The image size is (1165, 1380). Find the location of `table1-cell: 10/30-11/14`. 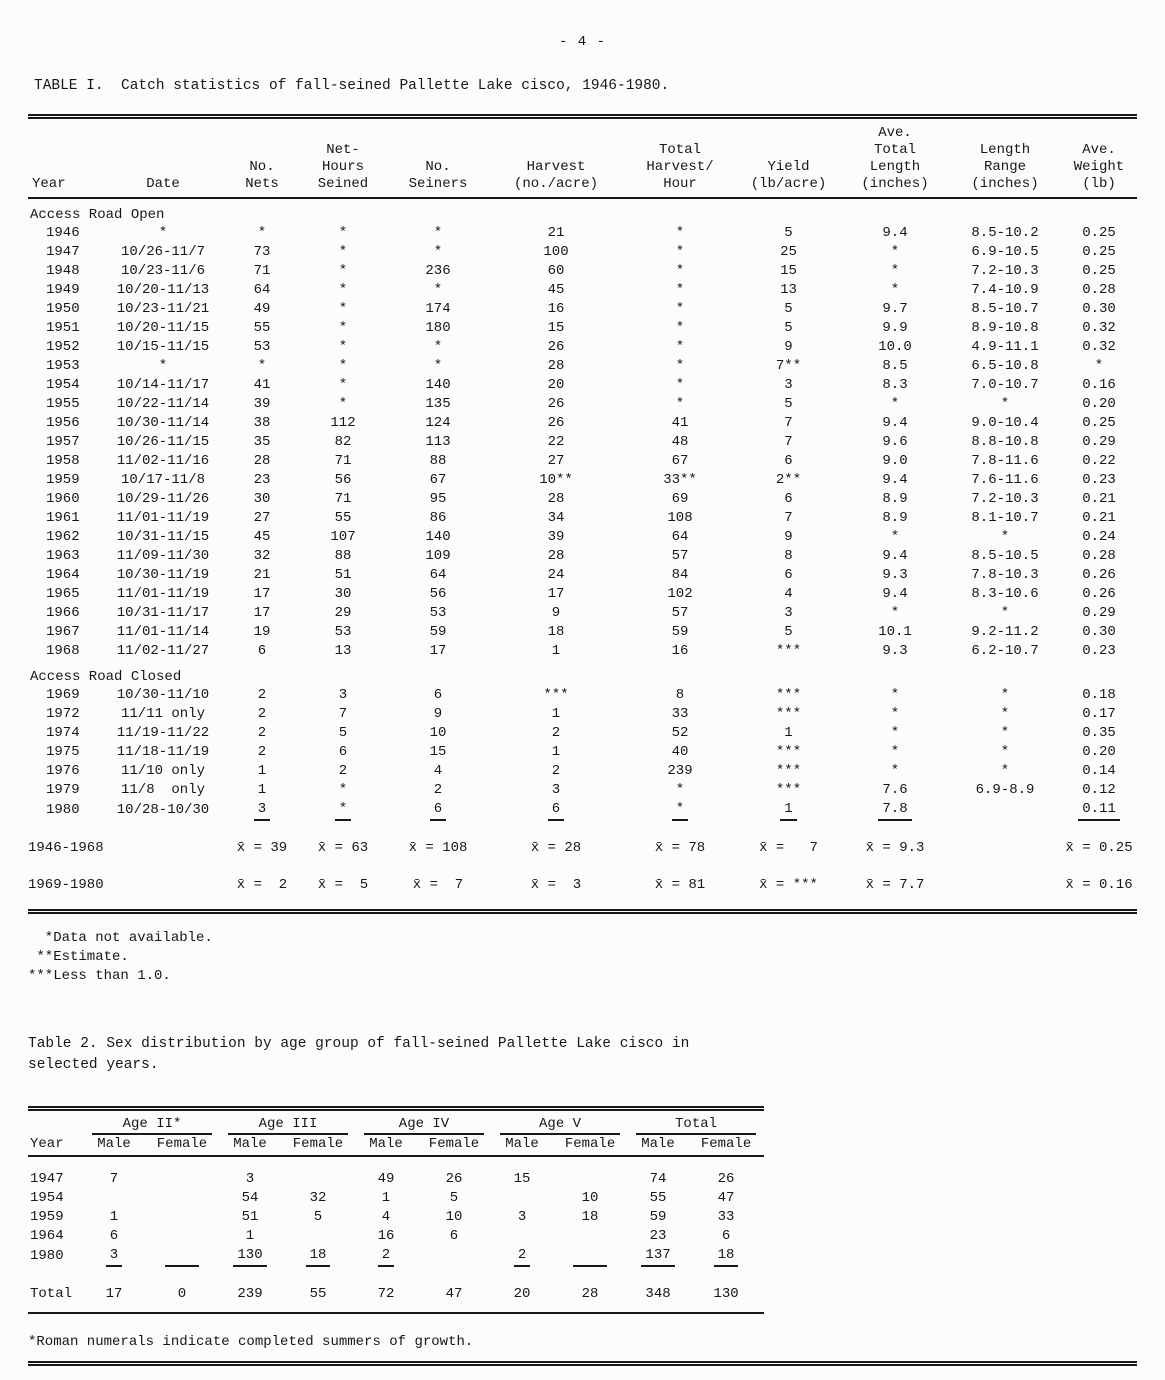

table1-cell: 10/30-11/14 is located at coordinates (163, 423).